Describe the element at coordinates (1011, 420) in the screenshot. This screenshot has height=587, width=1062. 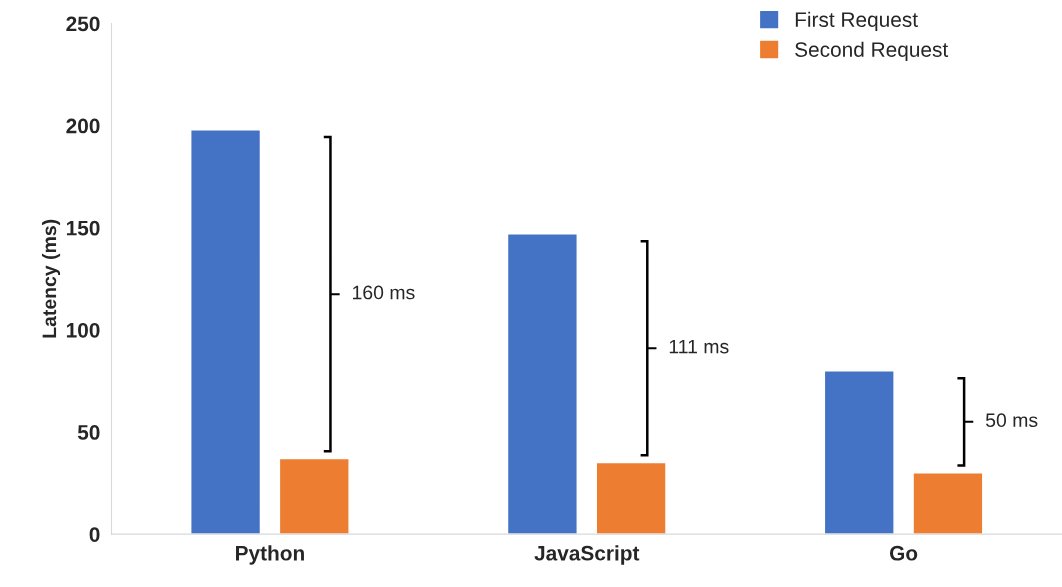
I see `annotation: 50 ms` at that location.